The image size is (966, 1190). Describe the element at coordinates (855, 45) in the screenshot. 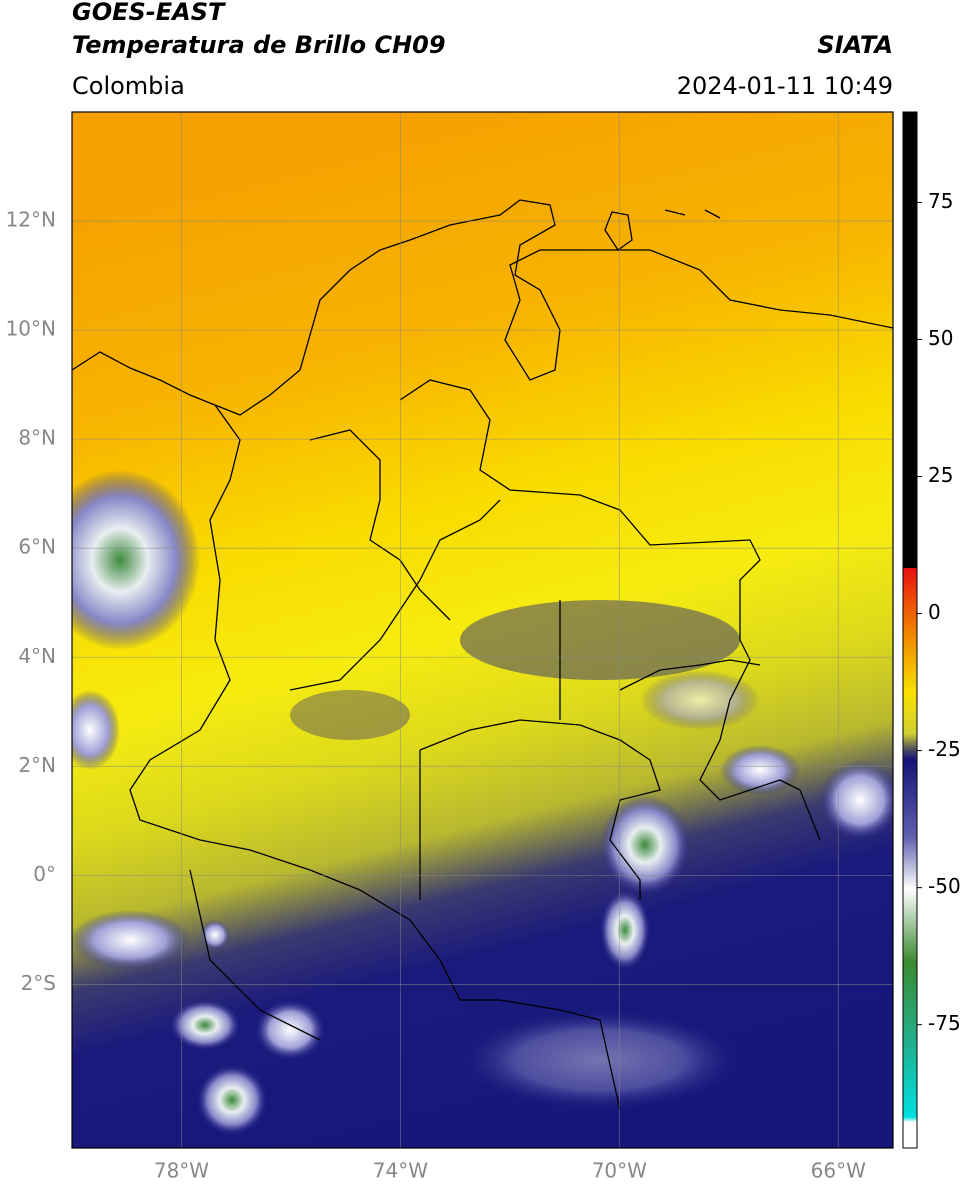

I see `source: SIATA` at that location.